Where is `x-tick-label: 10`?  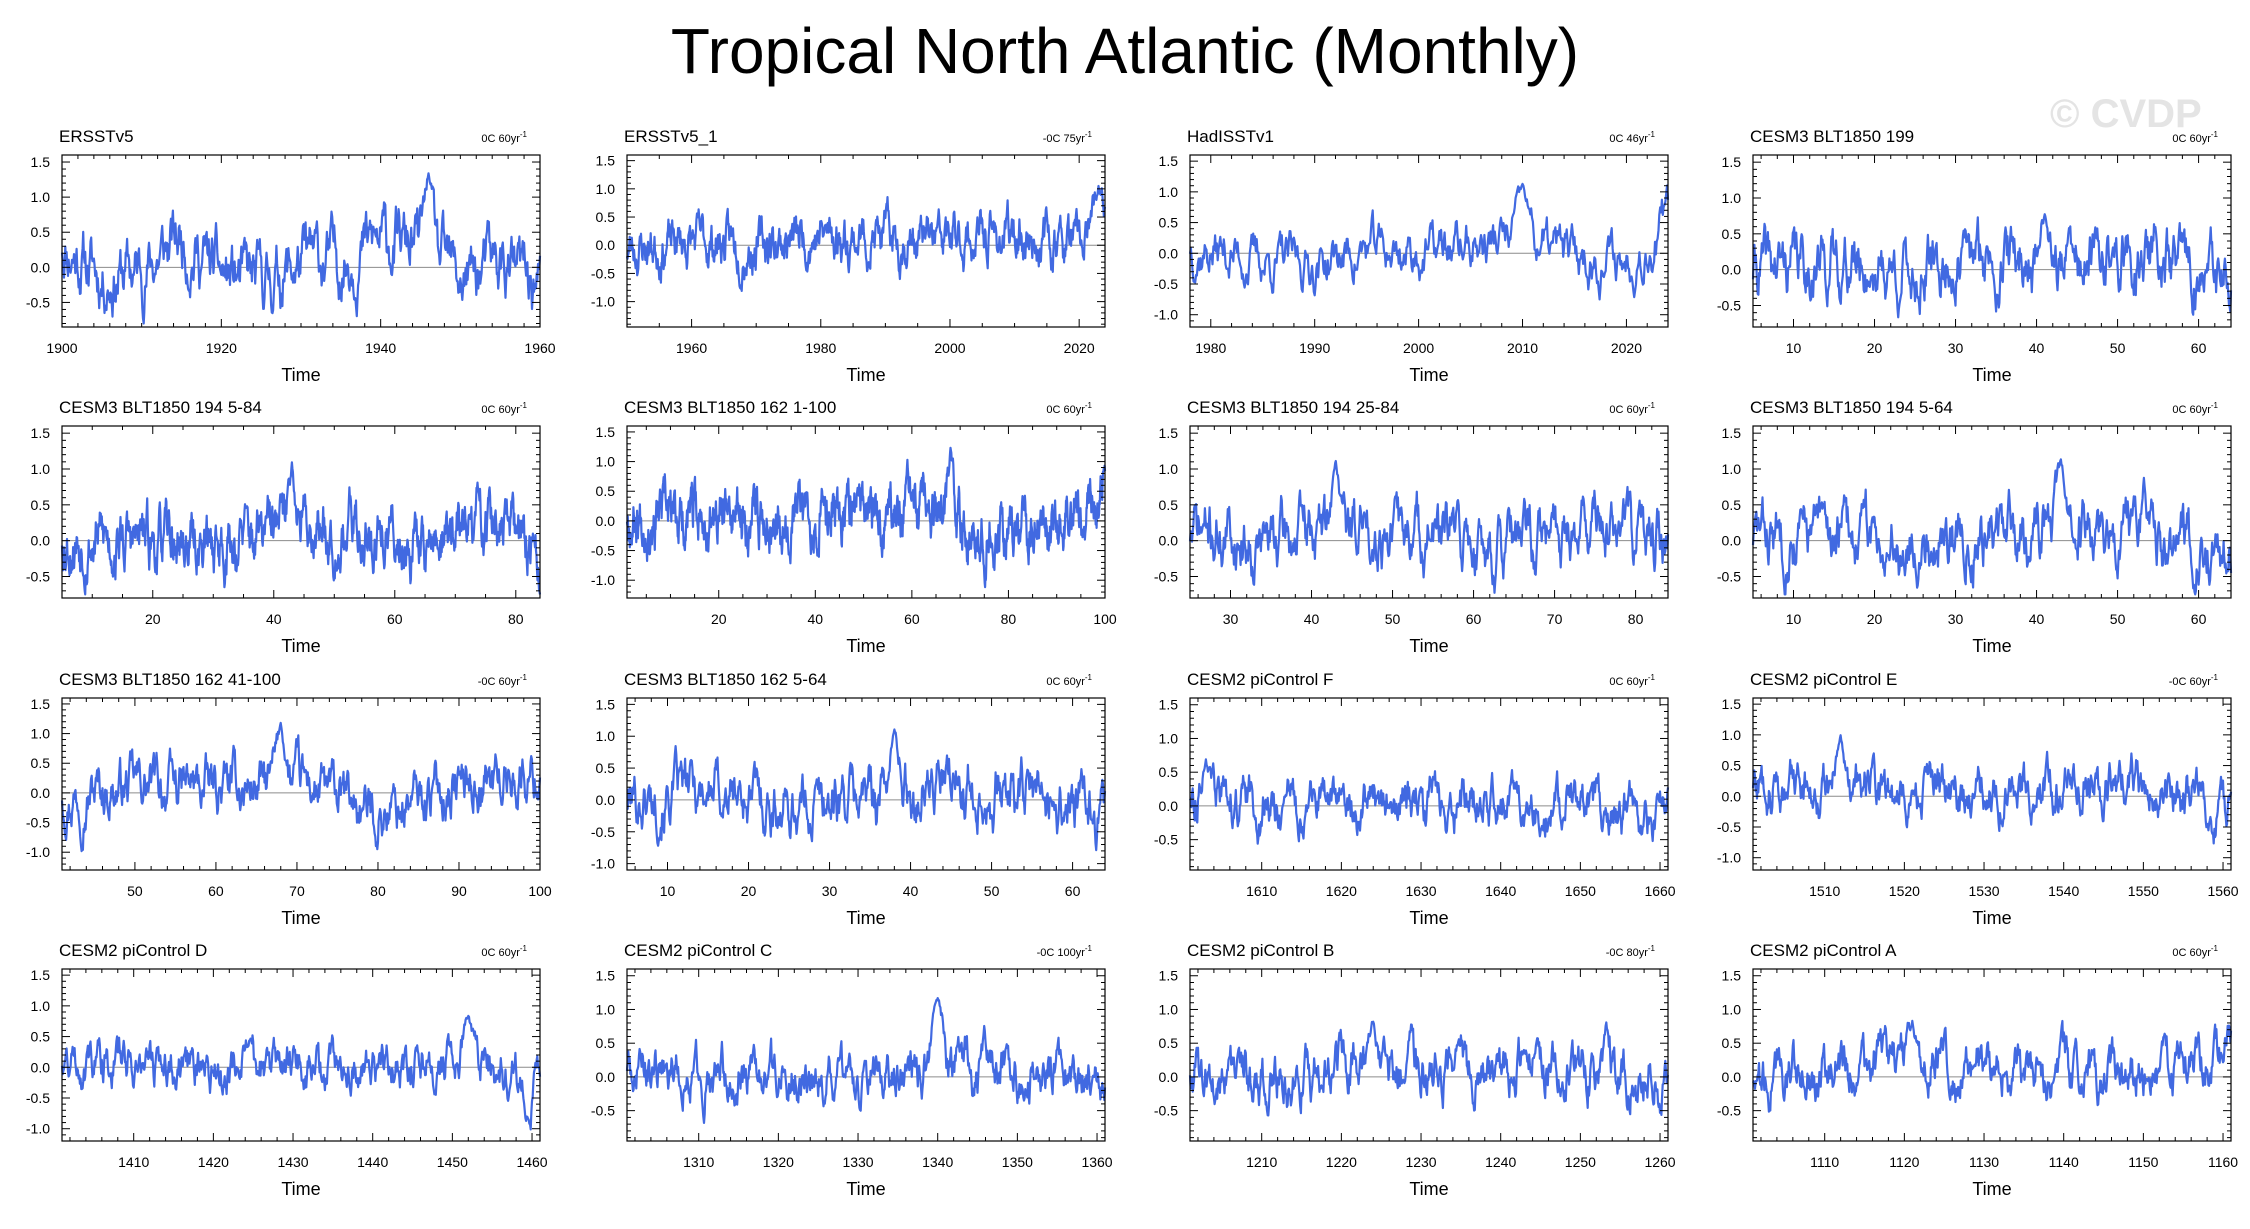
x-tick-label: 10 is located at coordinates (668, 891).